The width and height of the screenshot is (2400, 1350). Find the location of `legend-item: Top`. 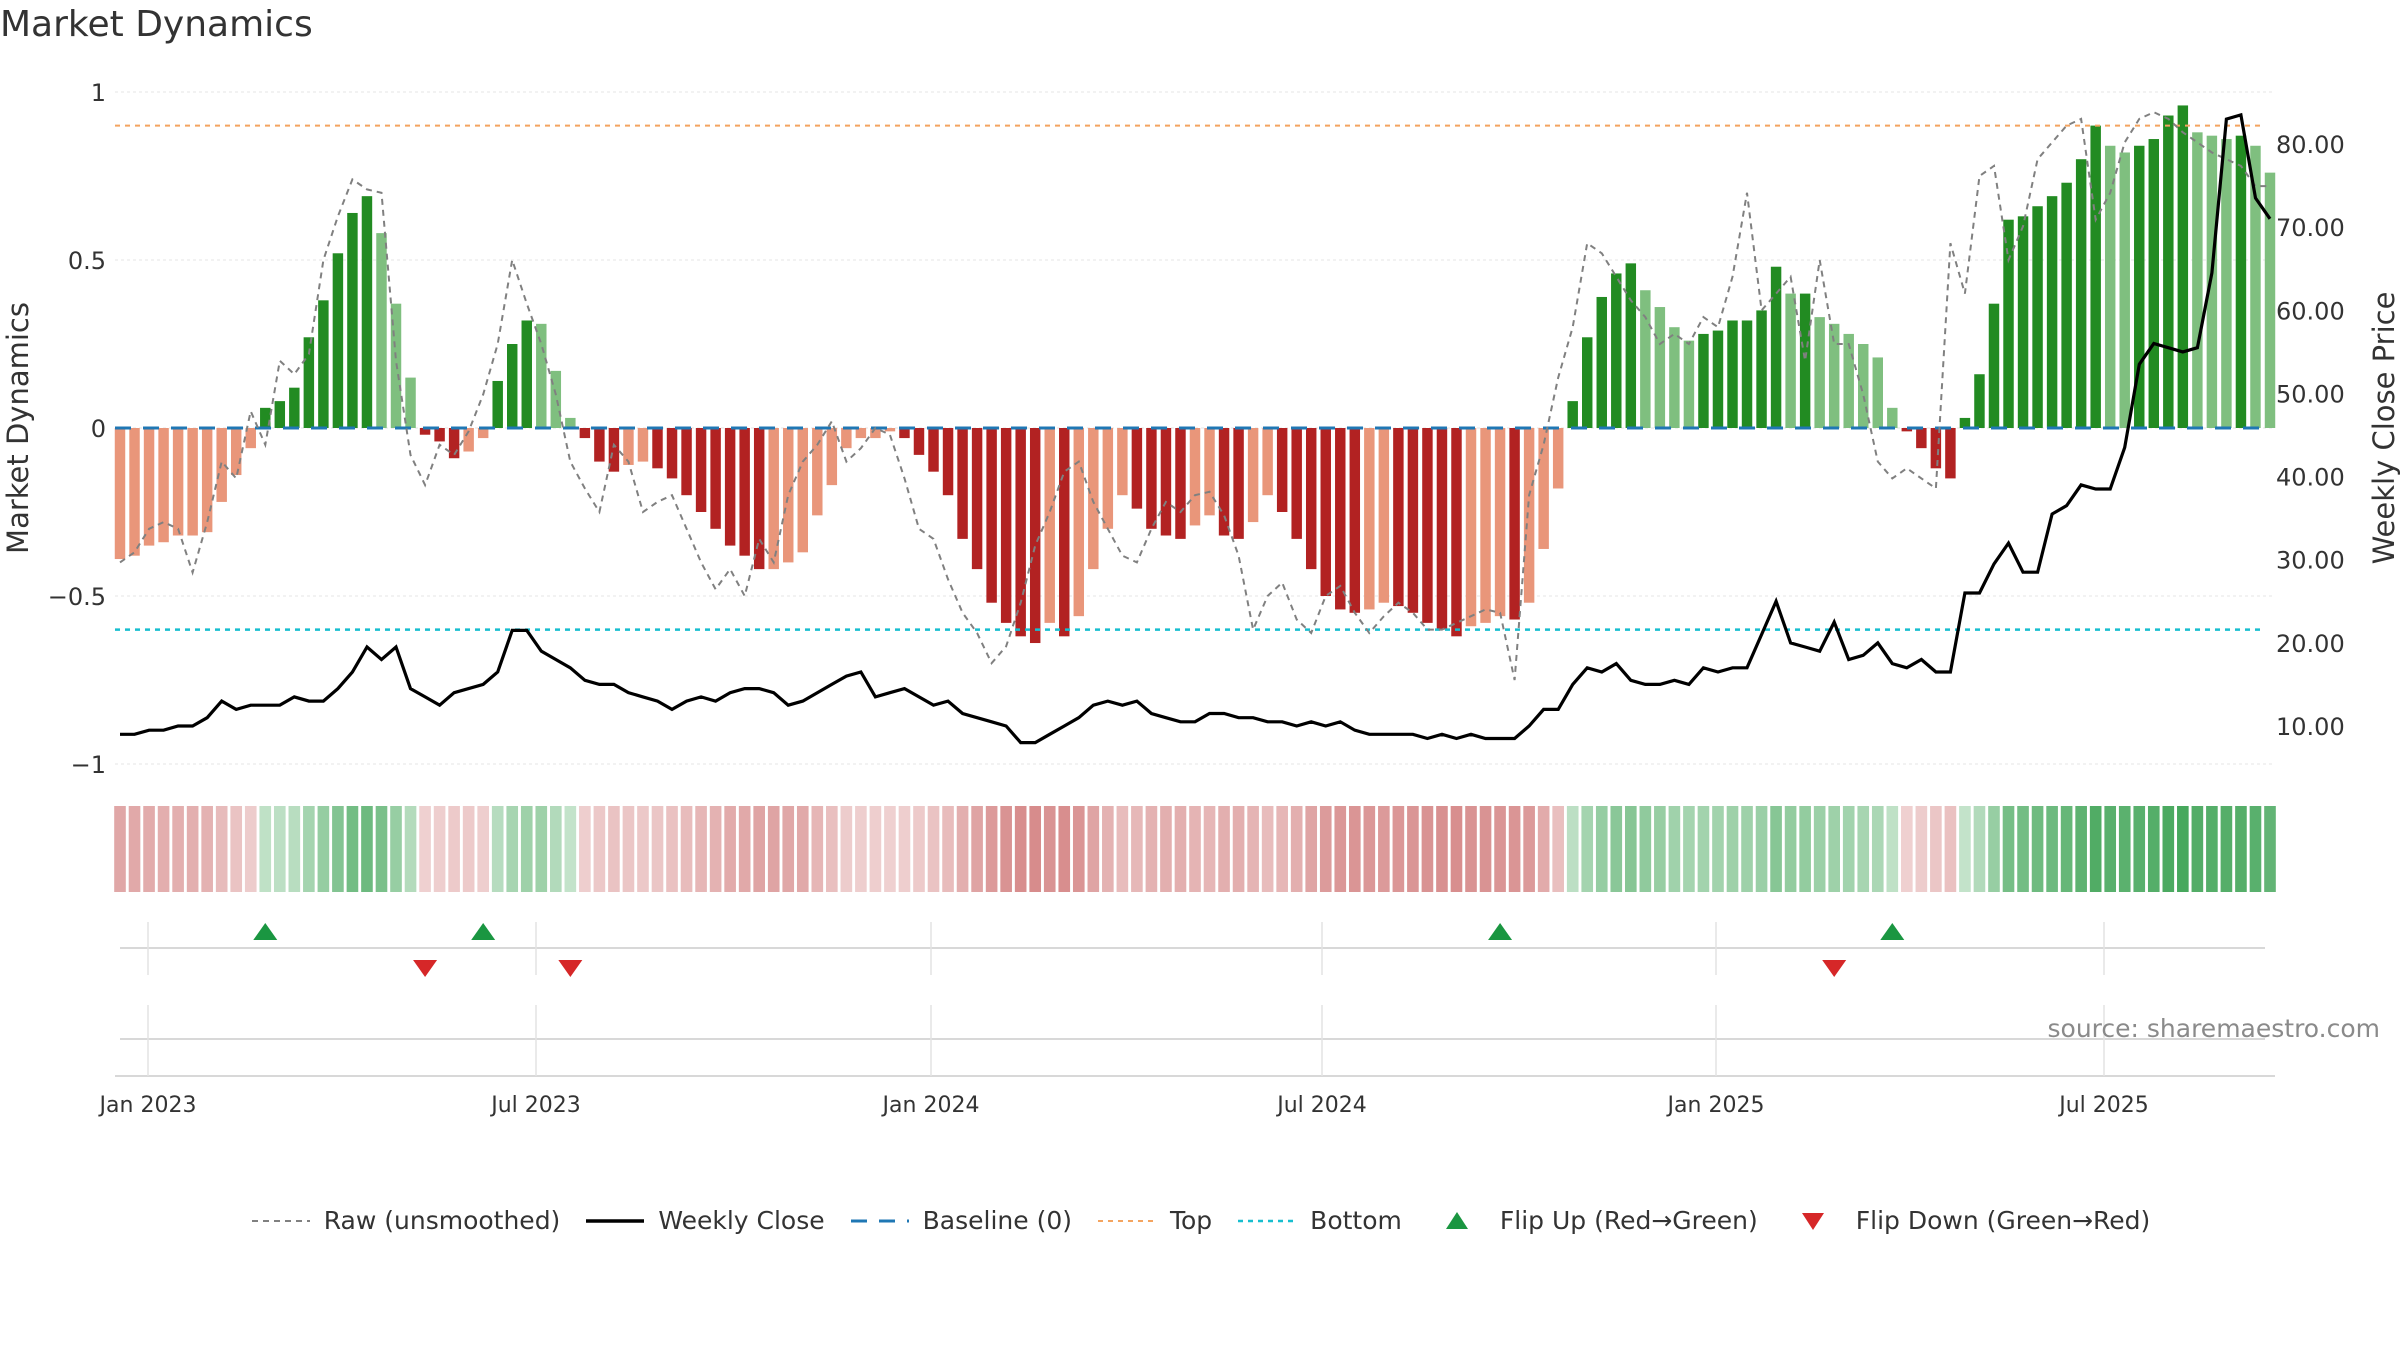

legend-item: Top is located at coordinates (1154, 1220).